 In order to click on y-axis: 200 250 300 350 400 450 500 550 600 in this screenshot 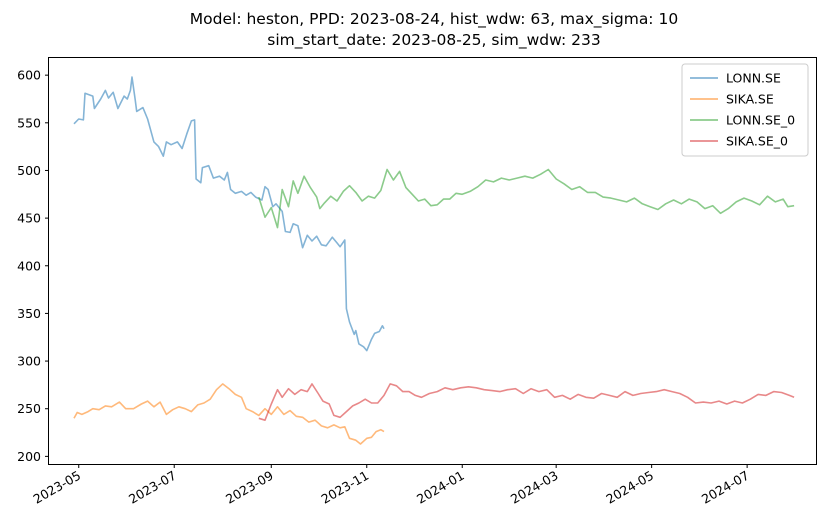, I will do `click(33, 266)`.